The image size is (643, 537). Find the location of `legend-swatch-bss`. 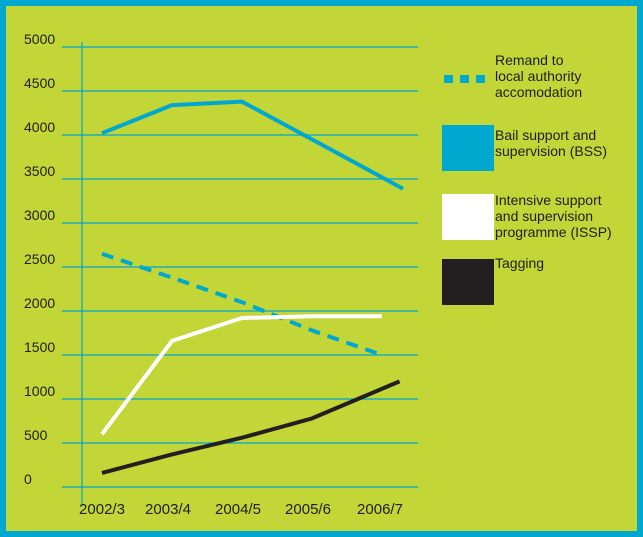

legend-swatch-bss is located at coordinates (468, 148).